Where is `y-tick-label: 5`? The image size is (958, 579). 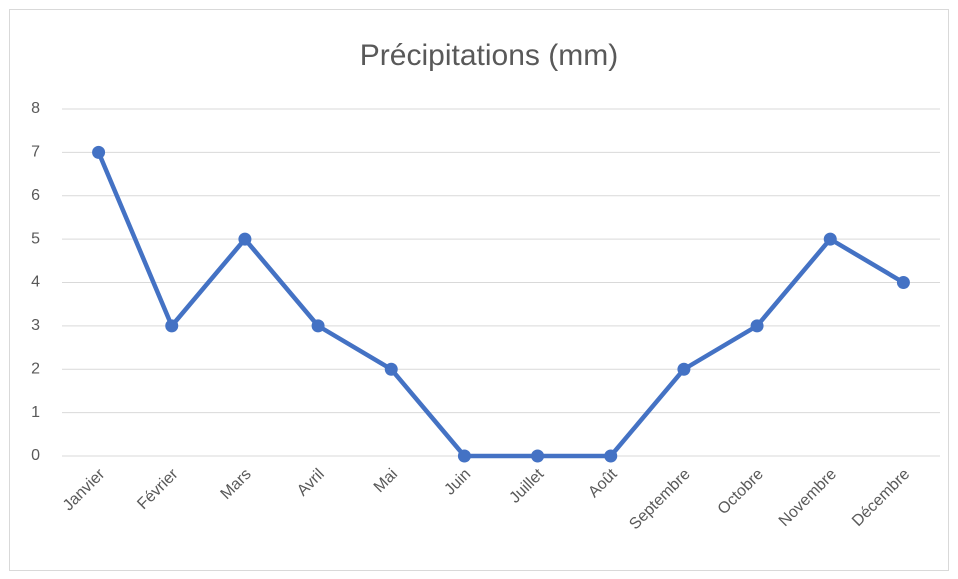 y-tick-label: 5 is located at coordinates (35, 238).